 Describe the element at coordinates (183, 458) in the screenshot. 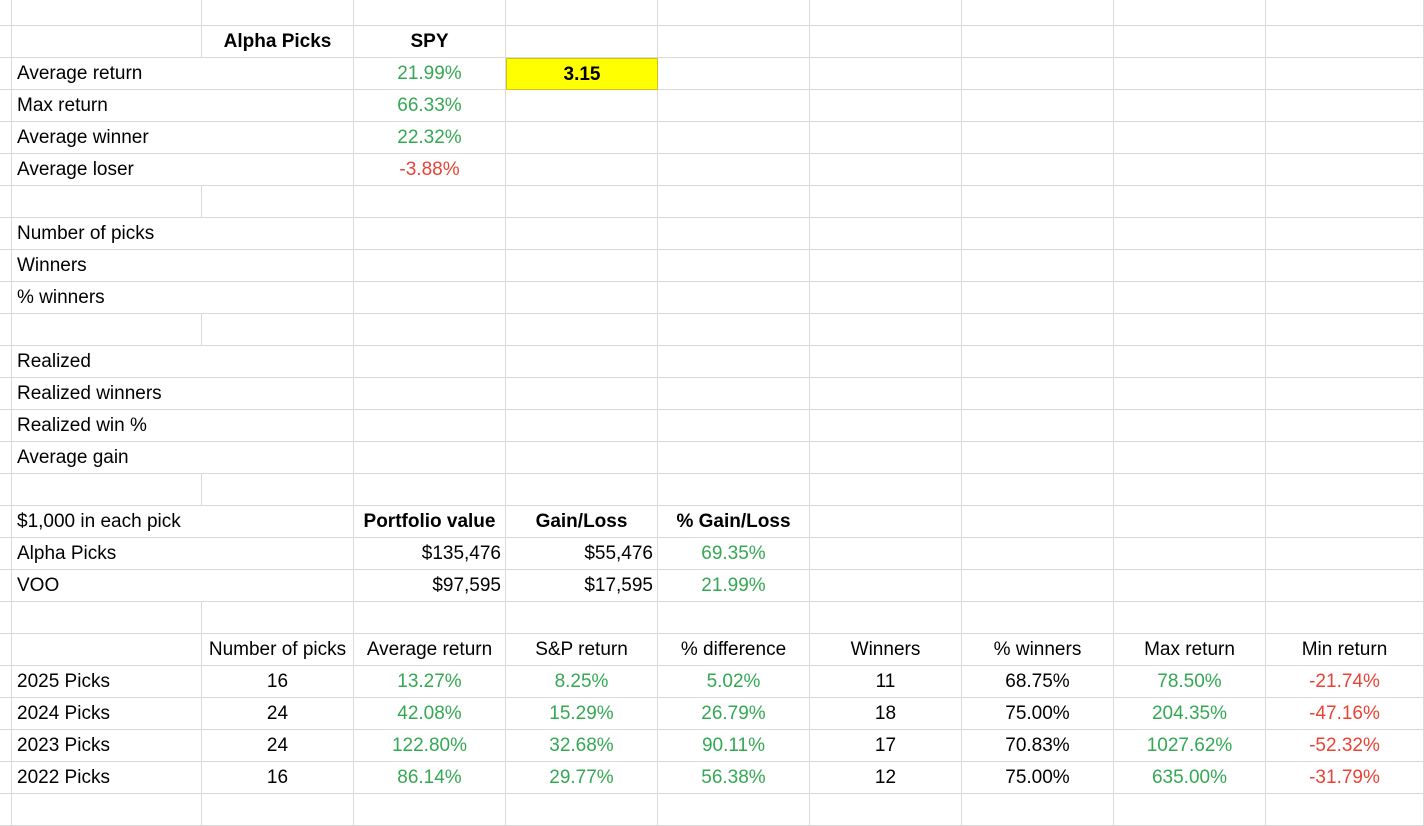

I see `realized-label: Average gain` at that location.